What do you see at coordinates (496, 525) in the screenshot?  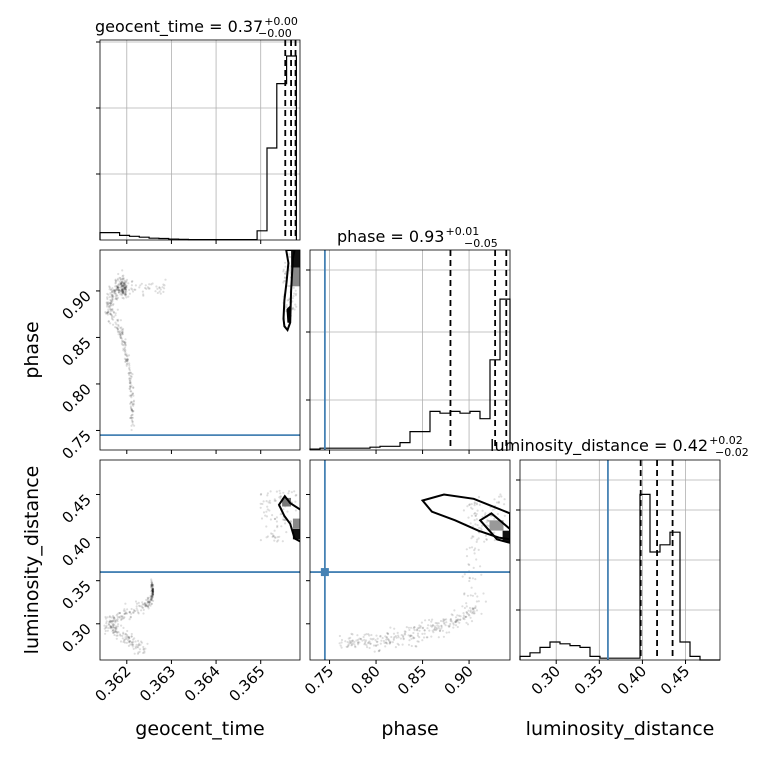 I see `density-cell` at bounding box center [496, 525].